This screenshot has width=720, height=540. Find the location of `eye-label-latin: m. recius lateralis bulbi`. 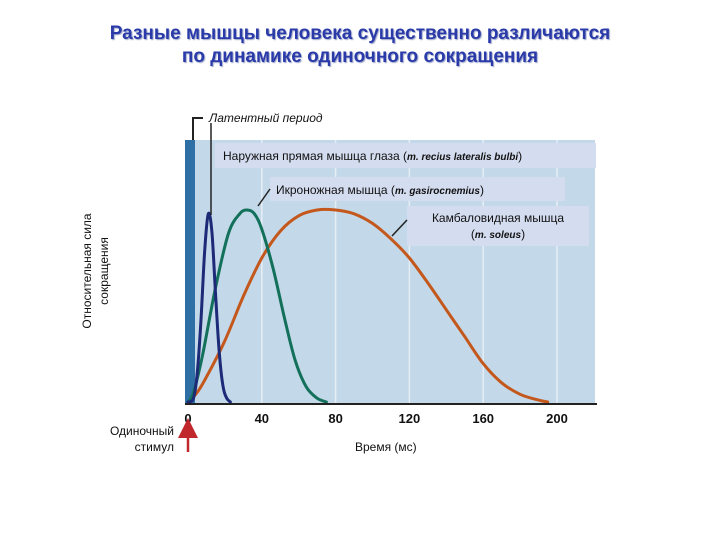

eye-label-latin: m. recius lateralis bulbi is located at coordinates (462, 157).